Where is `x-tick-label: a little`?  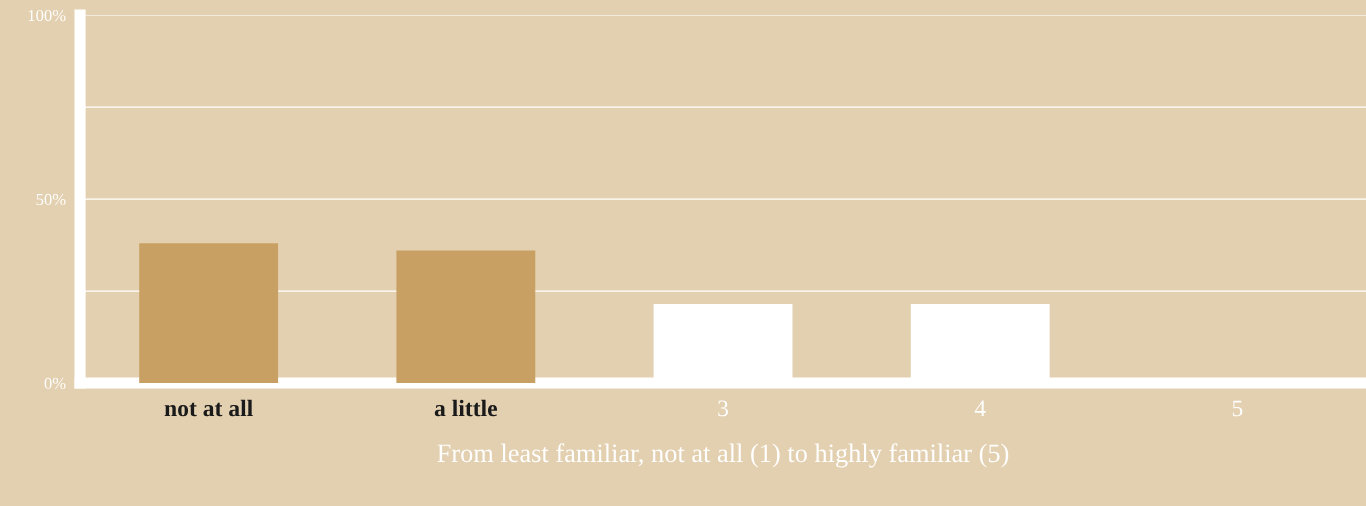
x-tick-label: a little is located at coordinates (466, 408).